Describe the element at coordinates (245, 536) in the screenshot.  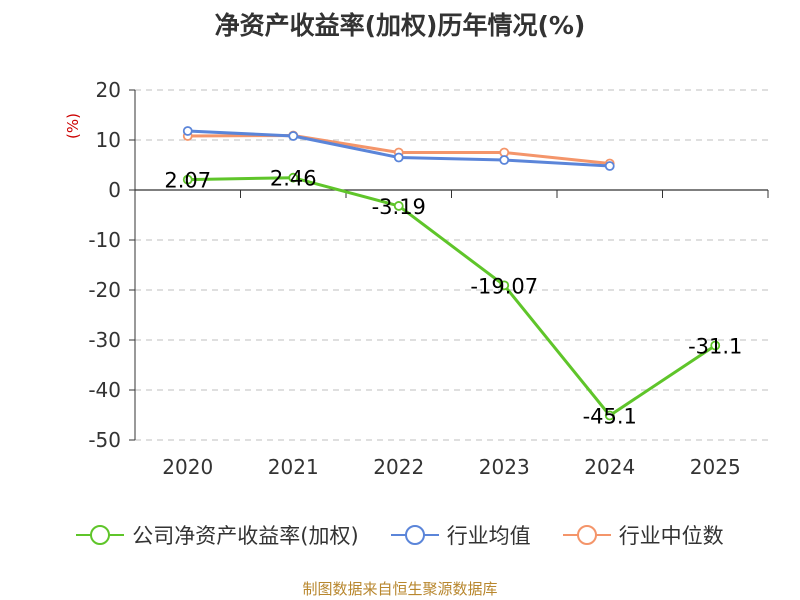
I see `legend-label-company: 公司净资产收益率(加权)` at that location.